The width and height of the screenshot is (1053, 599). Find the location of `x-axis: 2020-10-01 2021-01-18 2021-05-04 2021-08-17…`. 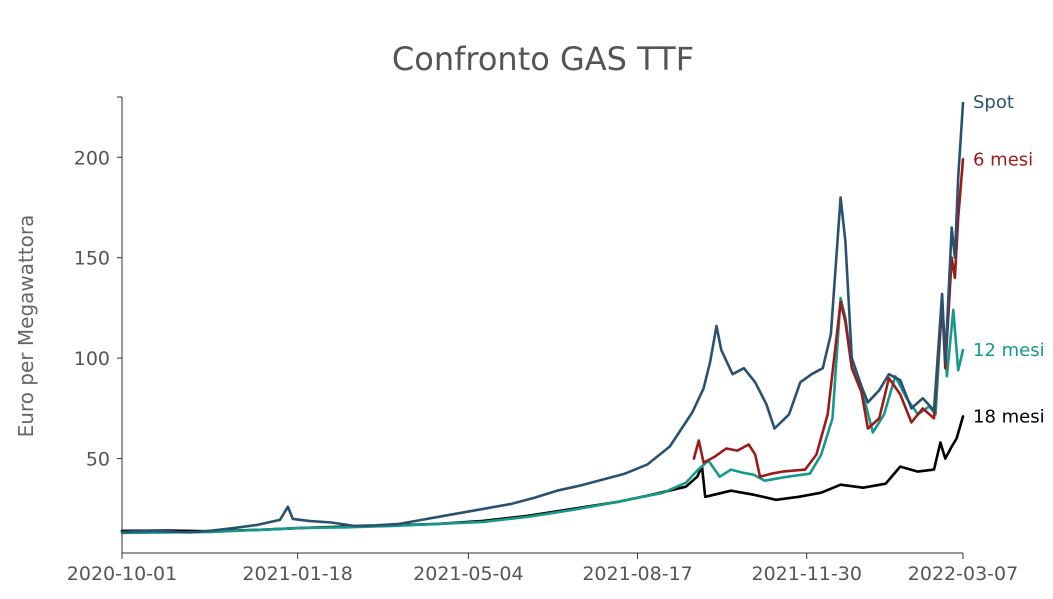

x-axis: 2020-10-01 2021-01-18 2021-05-04 2021-08-17… is located at coordinates (542, 568).